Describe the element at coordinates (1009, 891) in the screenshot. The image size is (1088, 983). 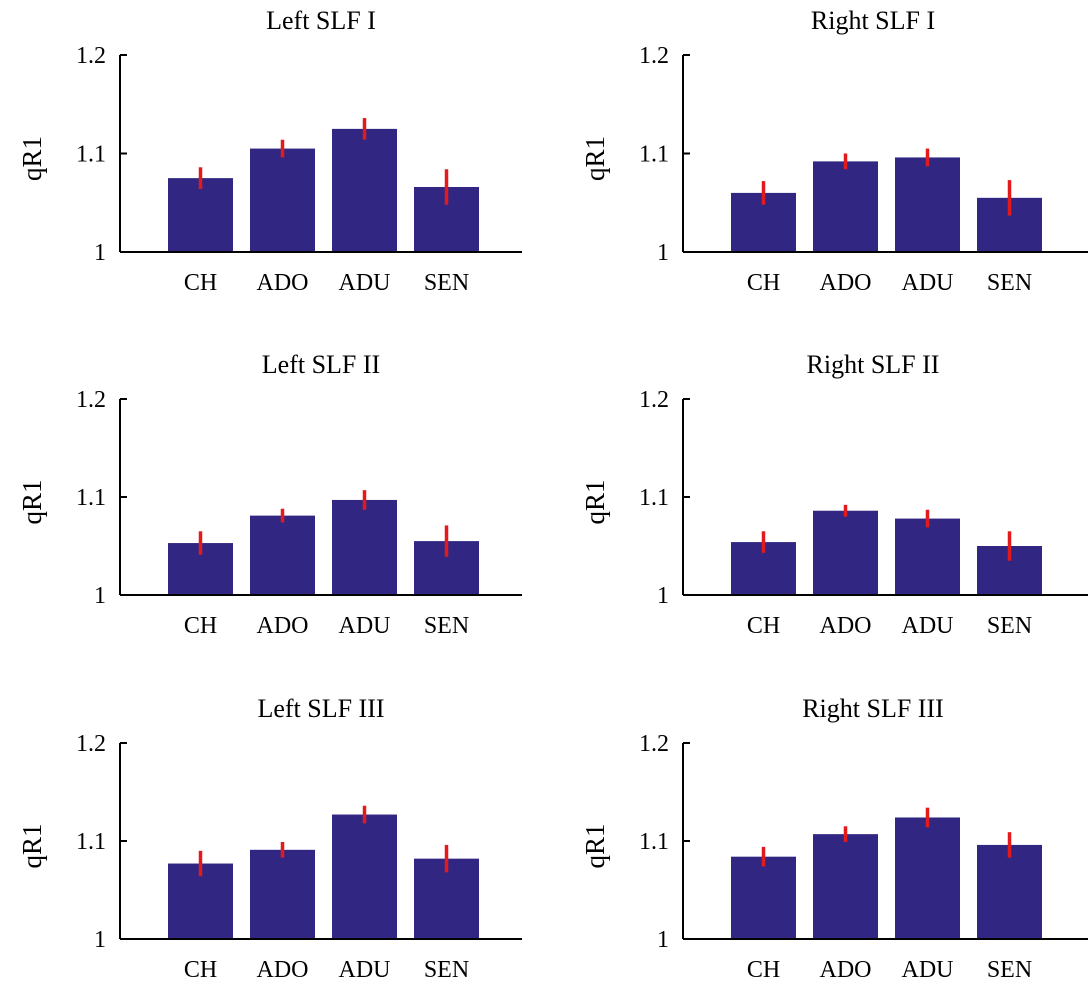
I see `bar-sen` at that location.